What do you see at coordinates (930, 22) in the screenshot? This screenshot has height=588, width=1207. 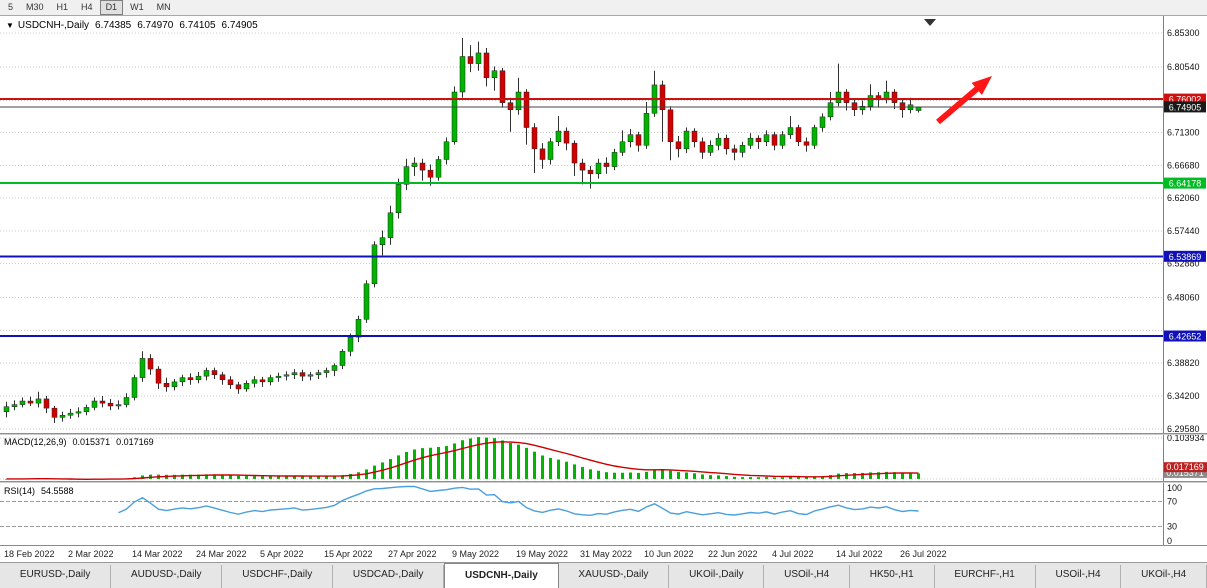 I see `chart-shift-marker-icon` at bounding box center [930, 22].